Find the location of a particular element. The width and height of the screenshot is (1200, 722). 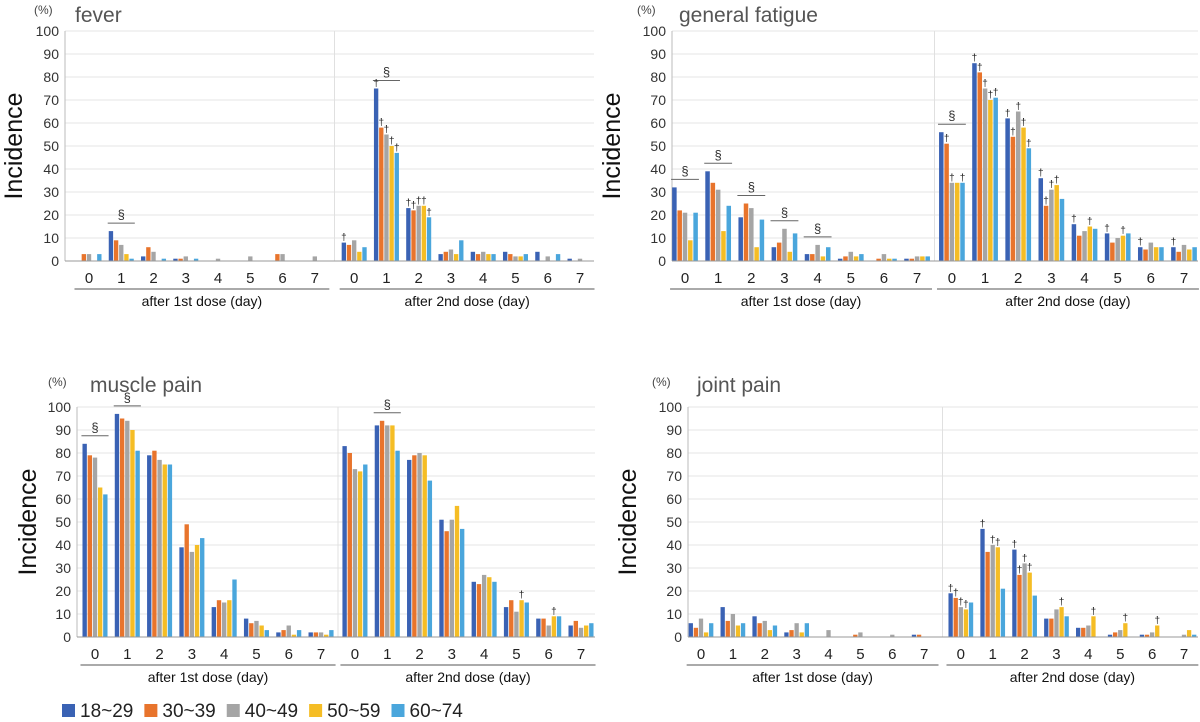

legend-label: 30~39 is located at coordinates (188, 711).